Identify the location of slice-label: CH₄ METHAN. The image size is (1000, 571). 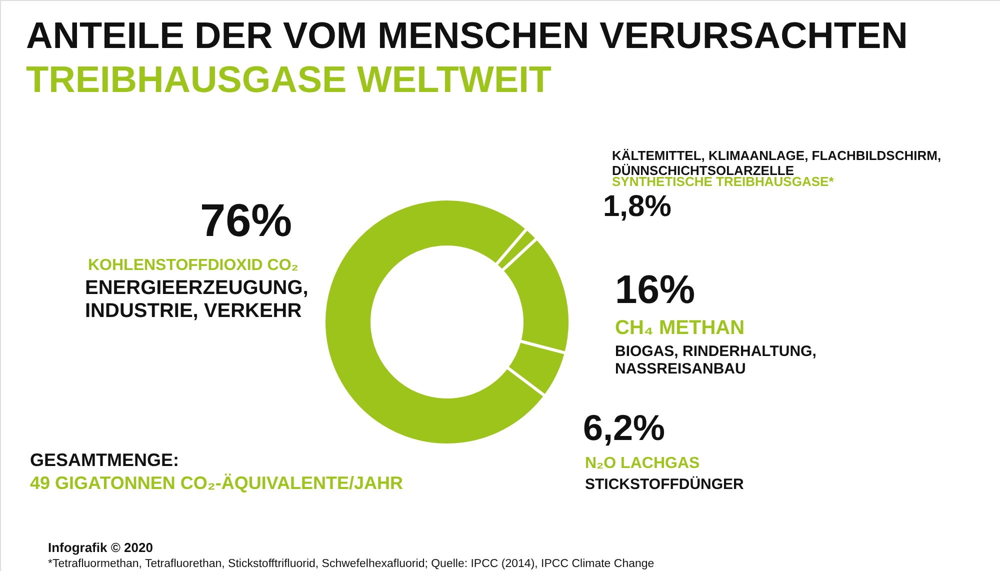
(680, 328).